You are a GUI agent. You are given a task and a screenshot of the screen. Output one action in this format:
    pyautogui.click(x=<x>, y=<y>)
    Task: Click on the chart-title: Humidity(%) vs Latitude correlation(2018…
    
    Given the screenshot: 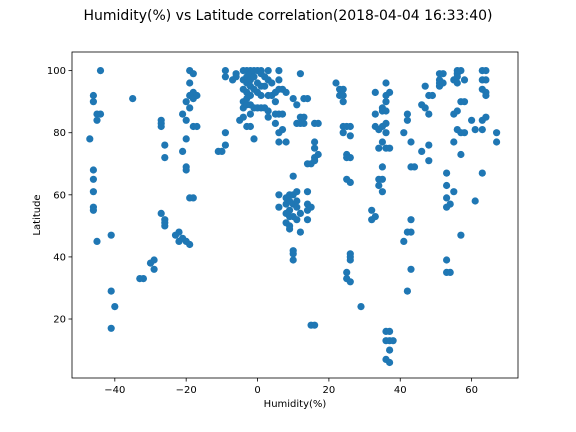 What is the action you would take?
    pyautogui.click(x=288, y=16)
    